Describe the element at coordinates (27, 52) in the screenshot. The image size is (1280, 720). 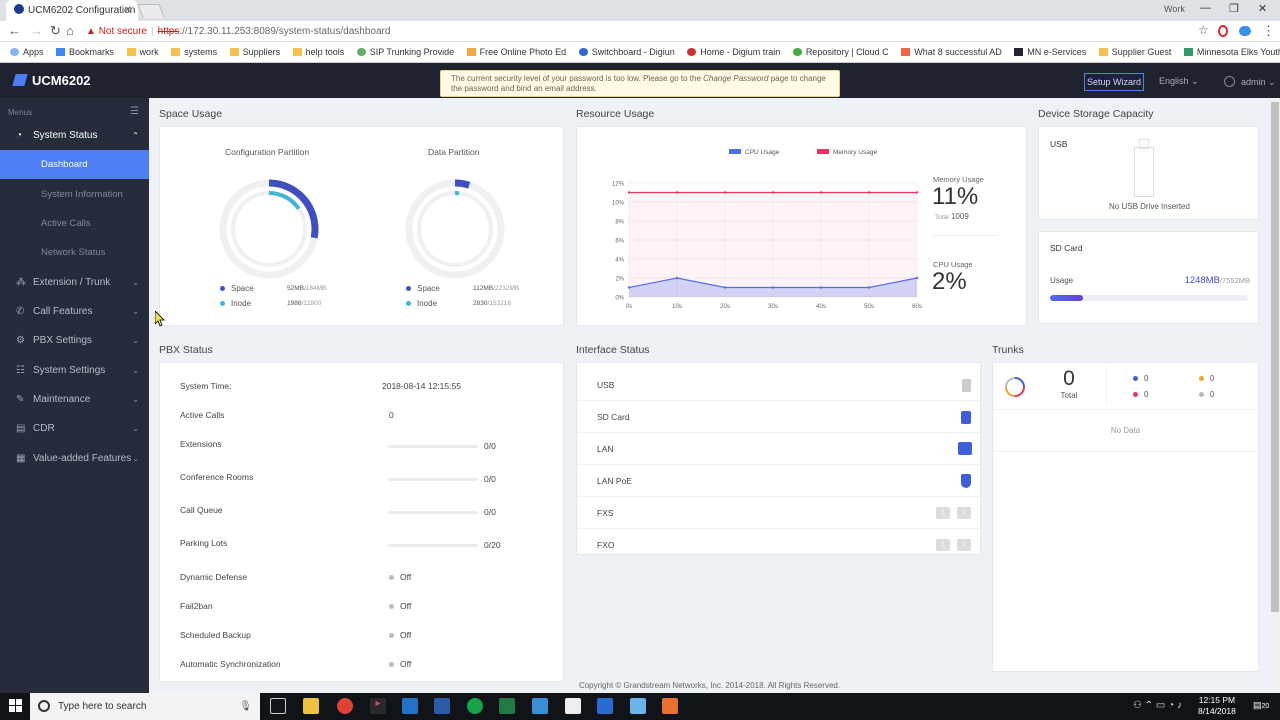
I see `bookmark-item: Apps` at that location.